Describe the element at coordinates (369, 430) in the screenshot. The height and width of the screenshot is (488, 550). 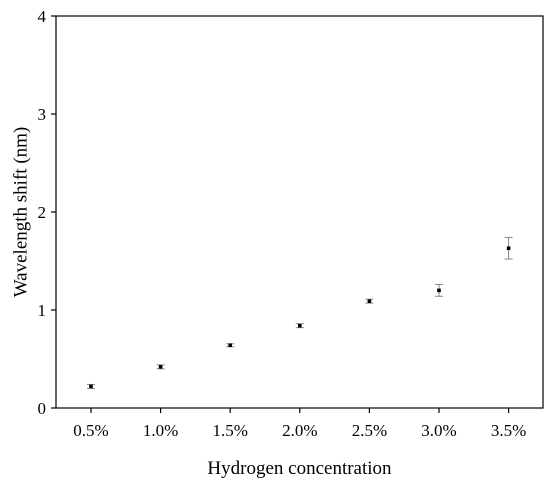
I see `x-tick-label: 2.5%` at that location.